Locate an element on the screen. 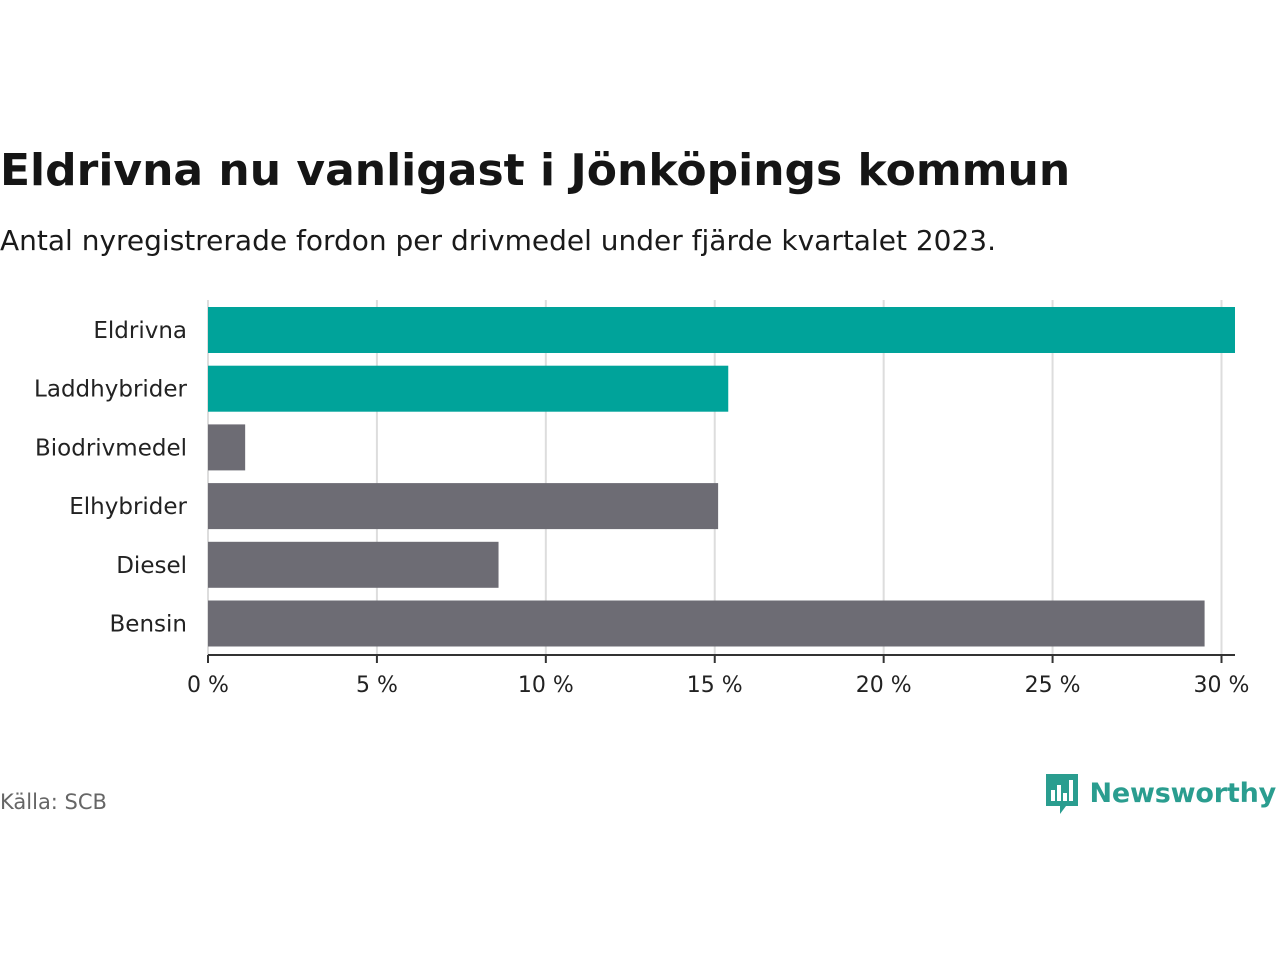 Image resolution: width=1280 pixels, height=960 pixels. x-tick-label: 15 % is located at coordinates (715, 685).